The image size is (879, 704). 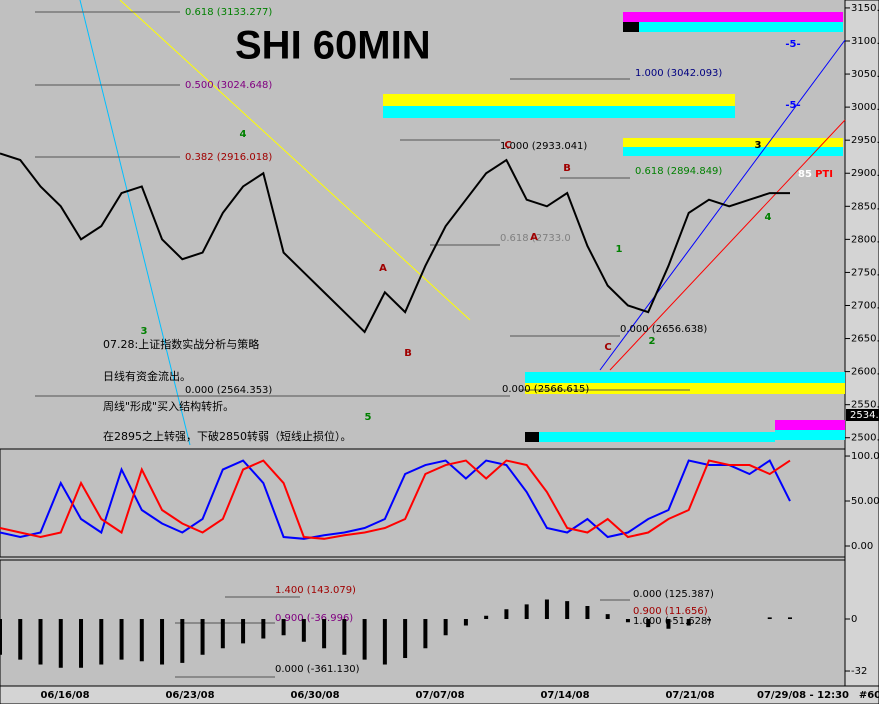 What do you see at coordinates (652, 341) in the screenshot?
I see `wave-label: 2` at bounding box center [652, 341].